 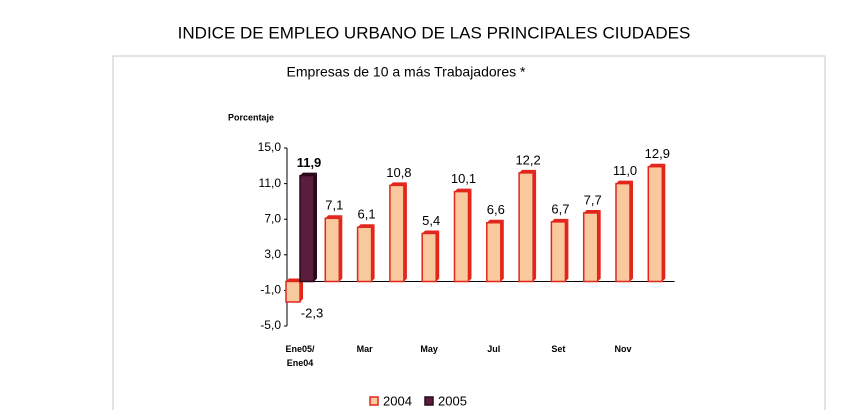 I want to click on value-label: 10,1, so click(x=463, y=178).